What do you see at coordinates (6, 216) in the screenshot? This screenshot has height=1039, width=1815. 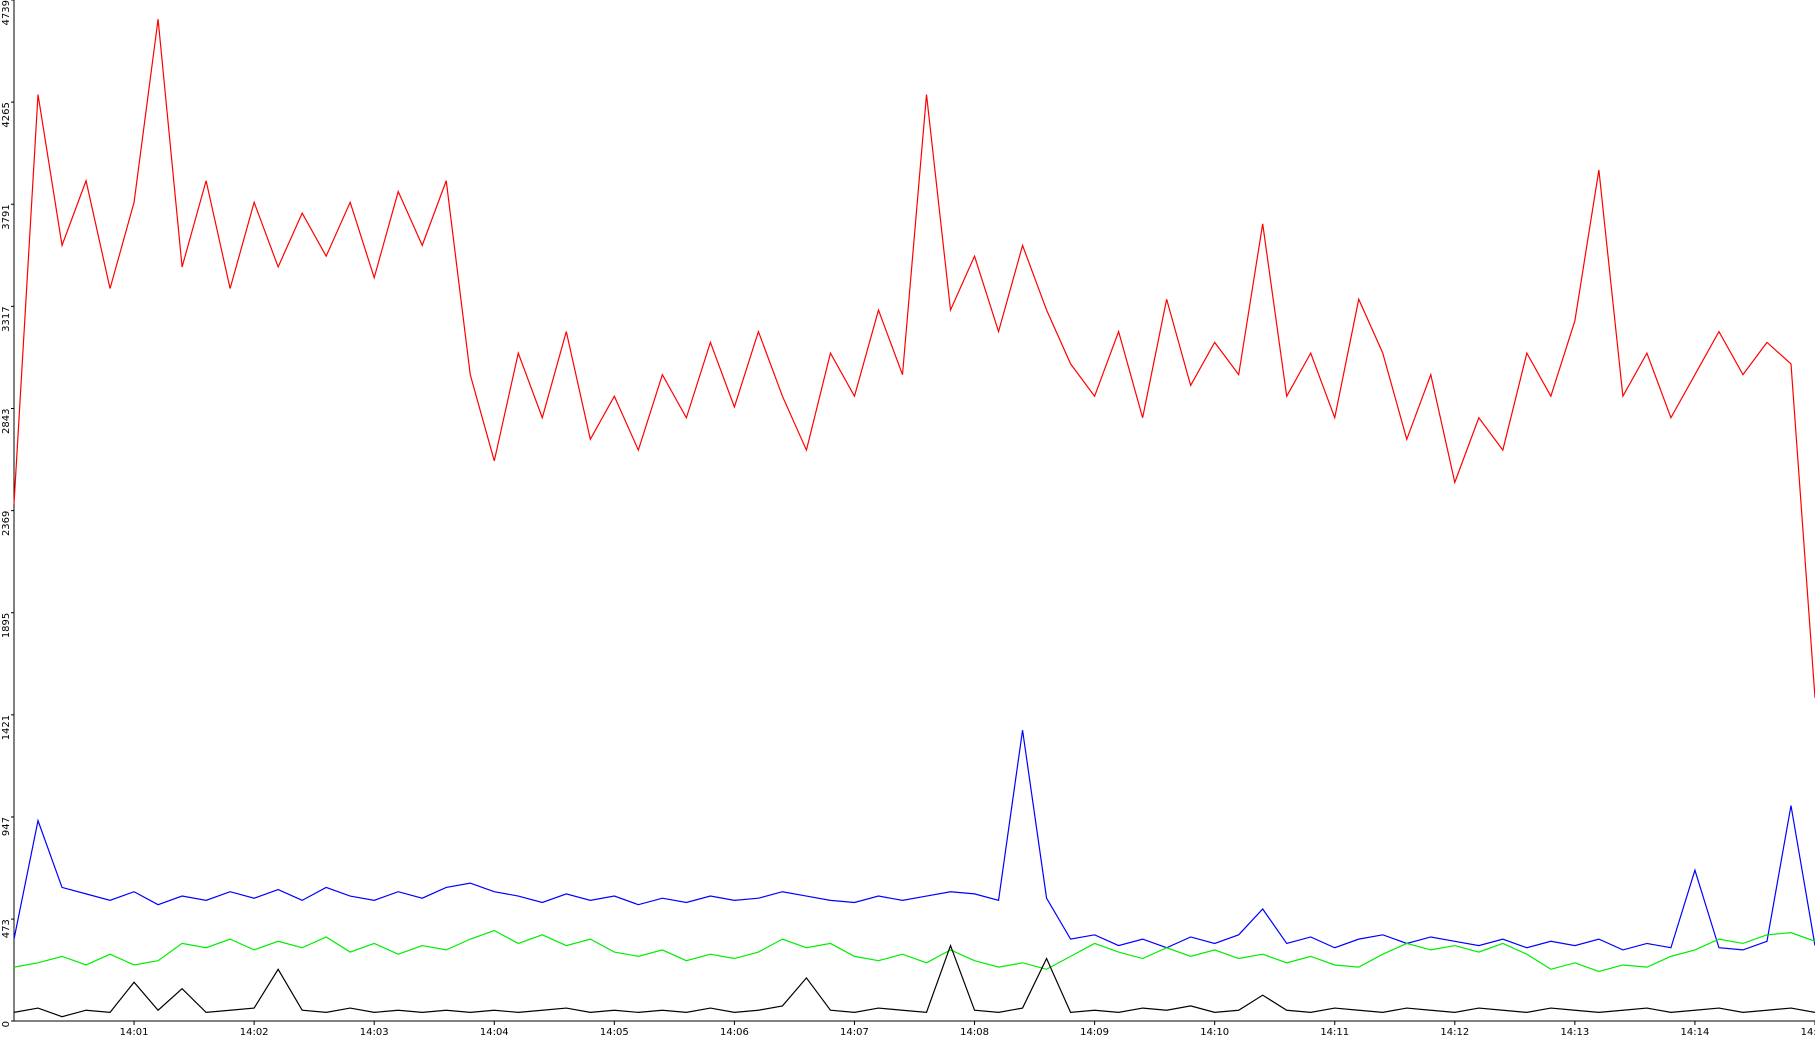 I see `y-tick-label: 3791` at bounding box center [6, 216].